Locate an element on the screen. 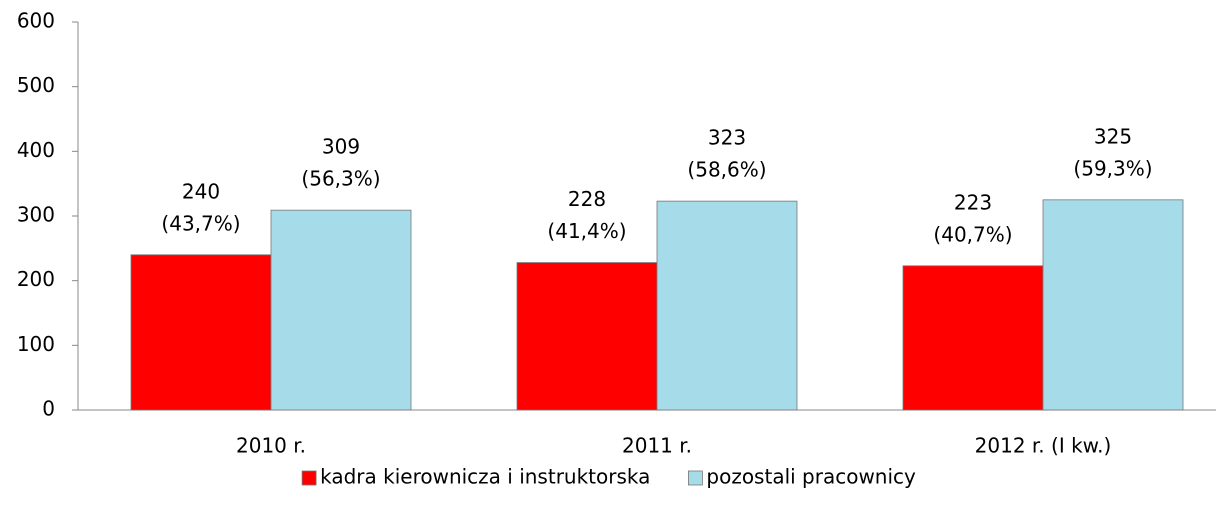 This screenshot has height=518, width=1218. value-label: 325 is located at coordinates (1113, 136).